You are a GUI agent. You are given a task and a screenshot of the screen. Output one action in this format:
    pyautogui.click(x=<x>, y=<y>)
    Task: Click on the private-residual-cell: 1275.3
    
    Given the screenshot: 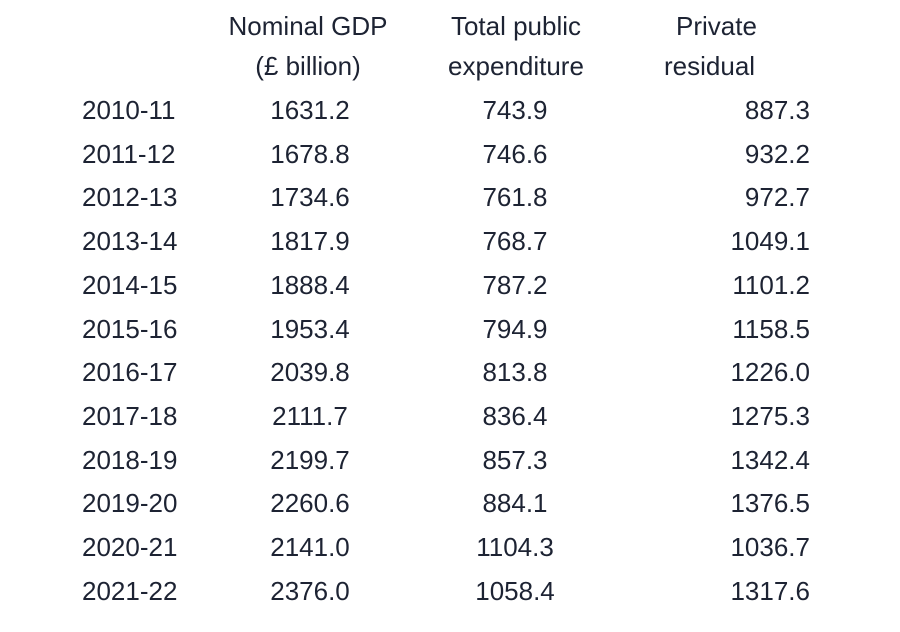 What is the action you would take?
    pyautogui.click(x=770, y=415)
    